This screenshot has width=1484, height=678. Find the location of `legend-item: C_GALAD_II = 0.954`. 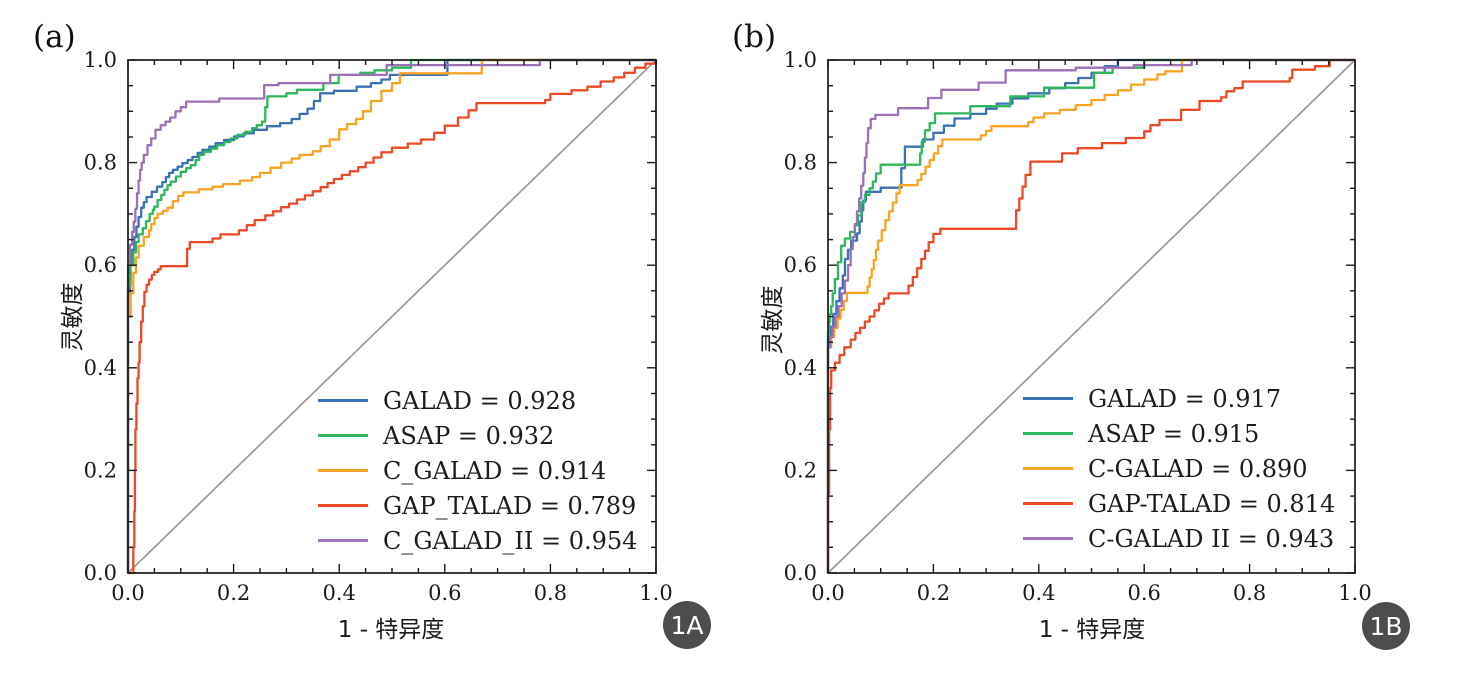

legend-item: C_GALAD_II = 0.954 is located at coordinates (477, 540).